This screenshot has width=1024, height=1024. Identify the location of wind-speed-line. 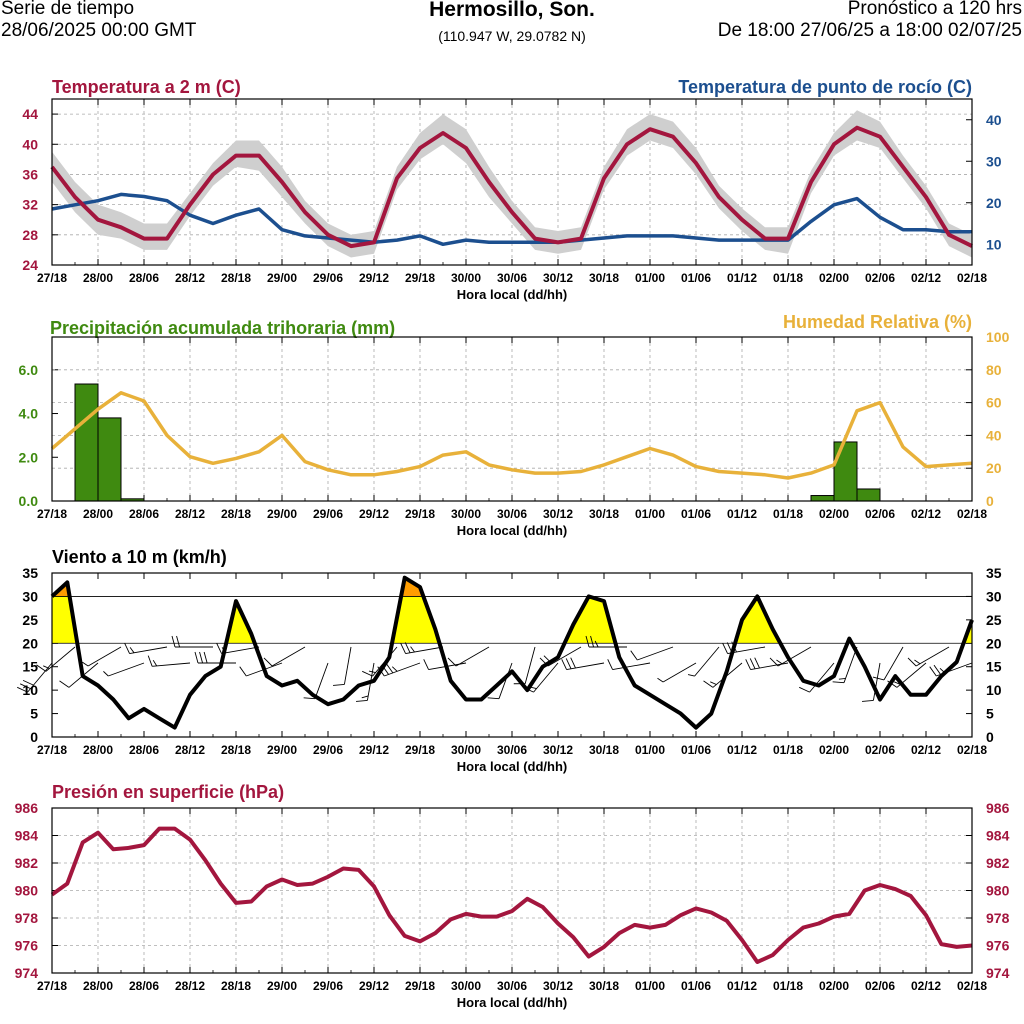
(512, 652).